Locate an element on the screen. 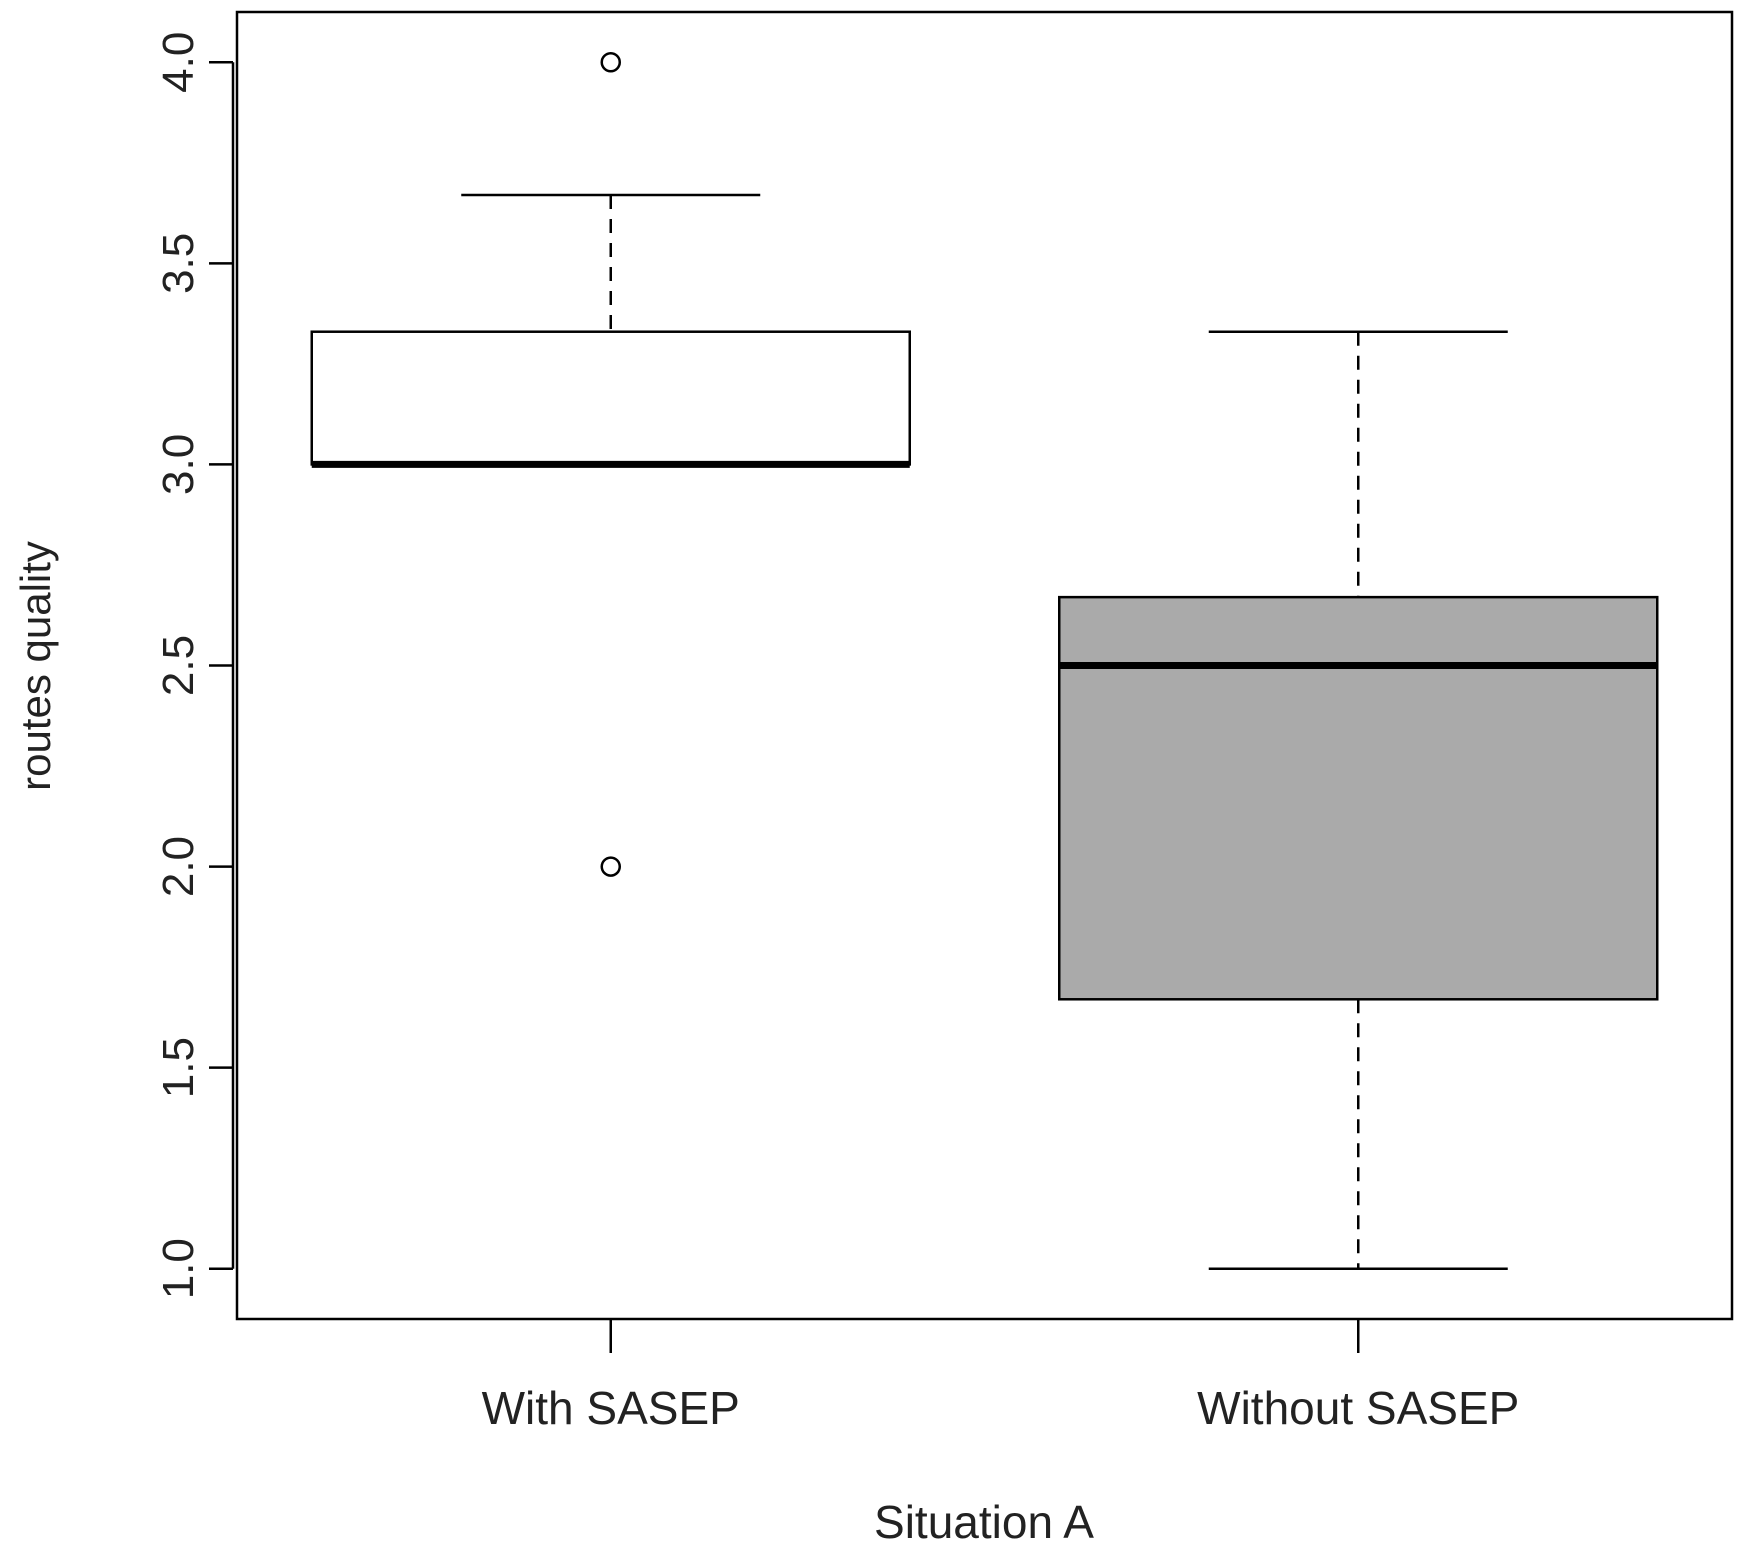 This screenshot has height=1563, width=1742. y-tick-label: 1.5 is located at coordinates (178, 1067).